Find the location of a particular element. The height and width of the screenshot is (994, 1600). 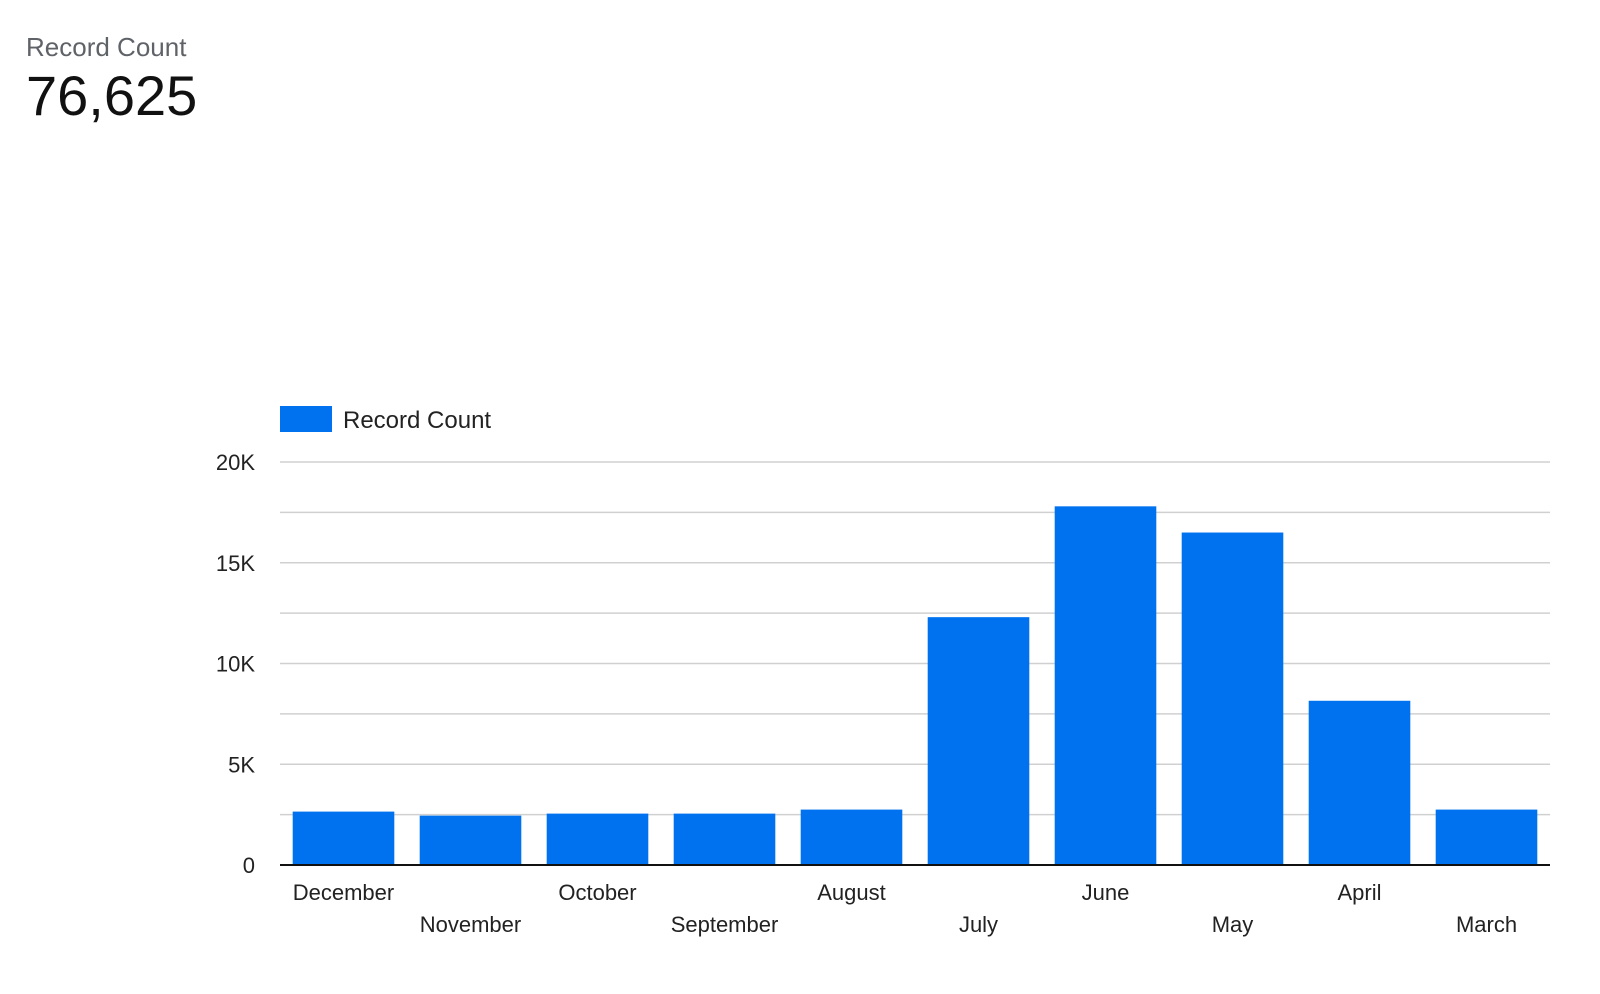

y-tick-label: 5K is located at coordinates (241, 764).